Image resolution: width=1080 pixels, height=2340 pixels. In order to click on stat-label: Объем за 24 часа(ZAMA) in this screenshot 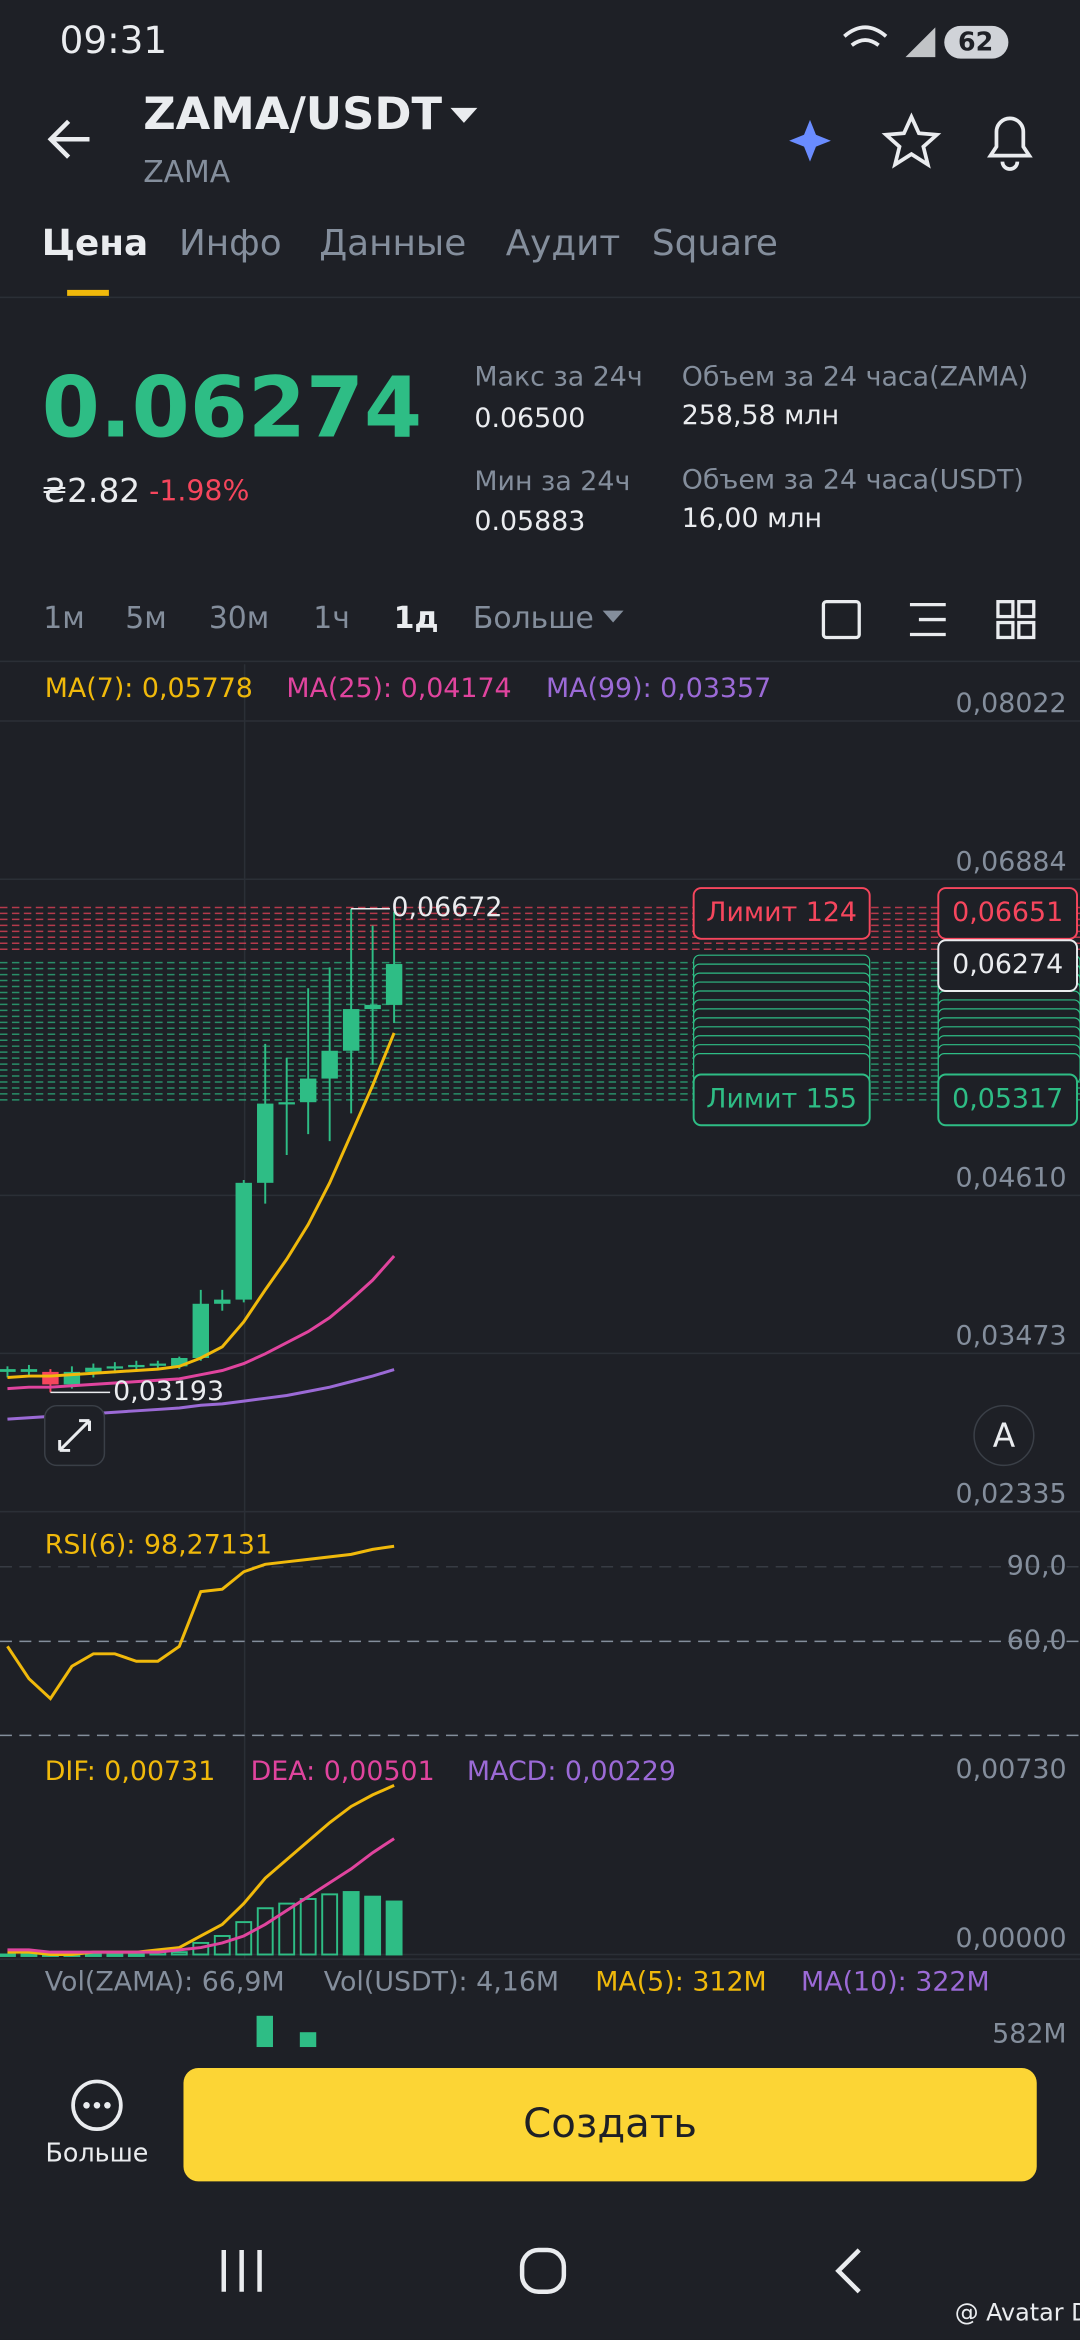, I will do `click(855, 376)`.